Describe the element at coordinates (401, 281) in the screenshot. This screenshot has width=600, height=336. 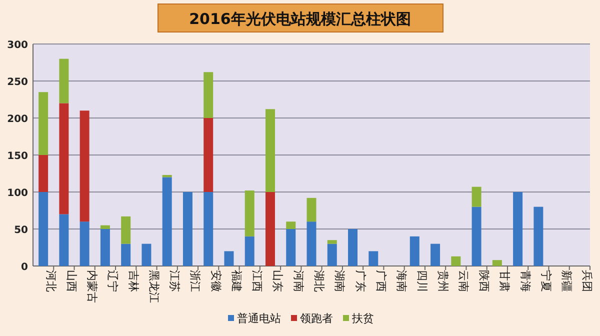
I see `x-tick-label: 海南` at that location.